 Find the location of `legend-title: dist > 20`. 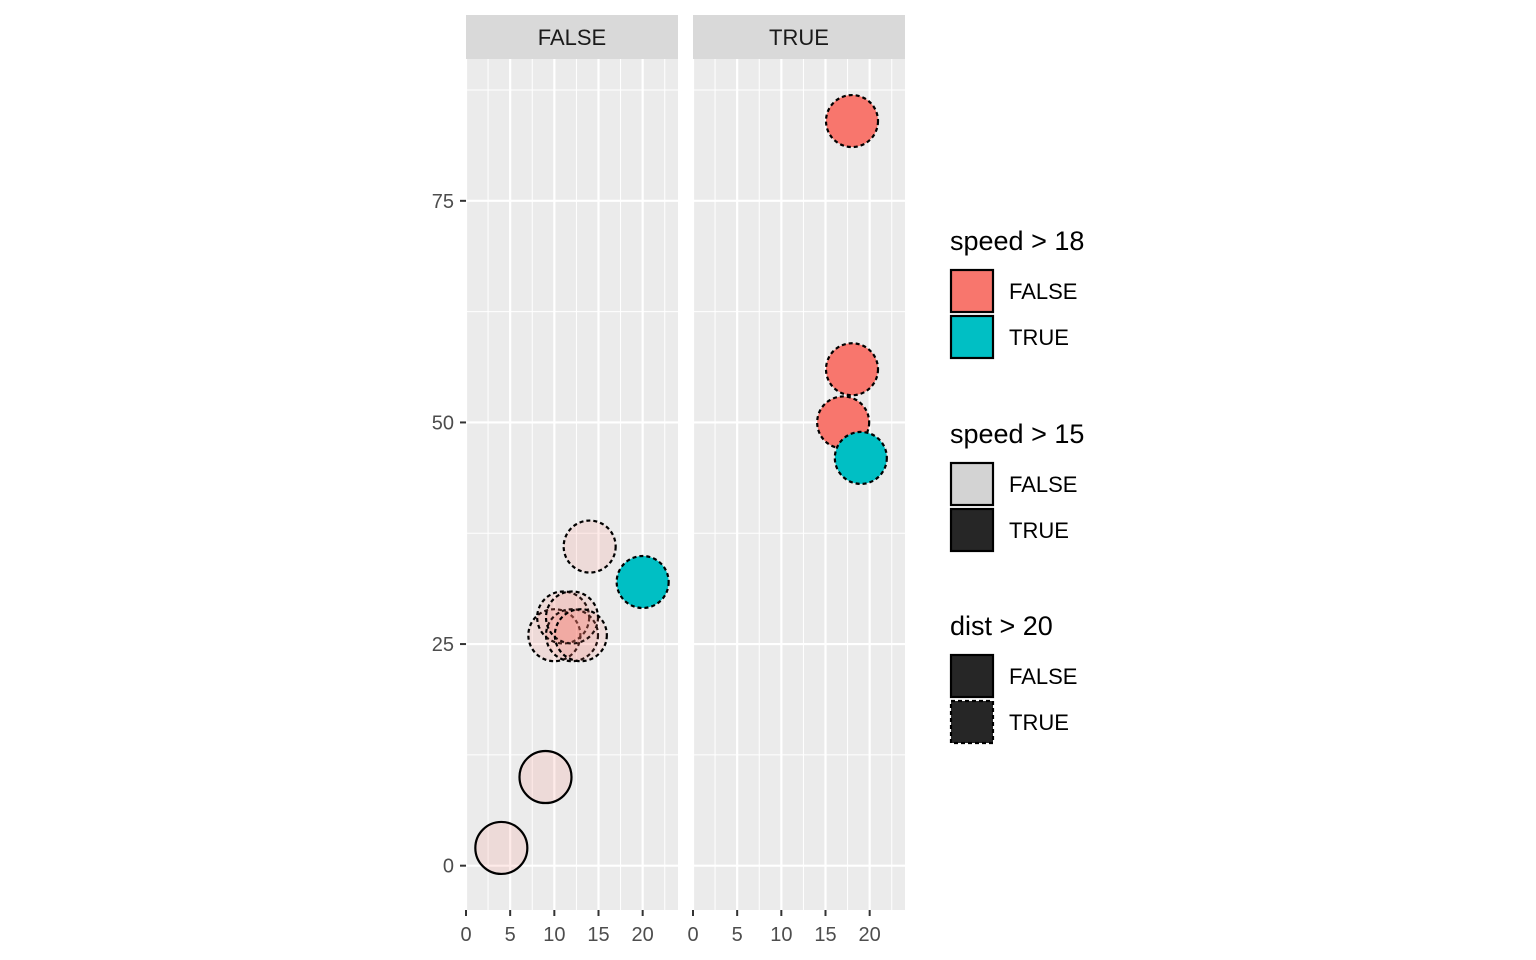

legend-title: dist > 20 is located at coordinates (1001, 626).